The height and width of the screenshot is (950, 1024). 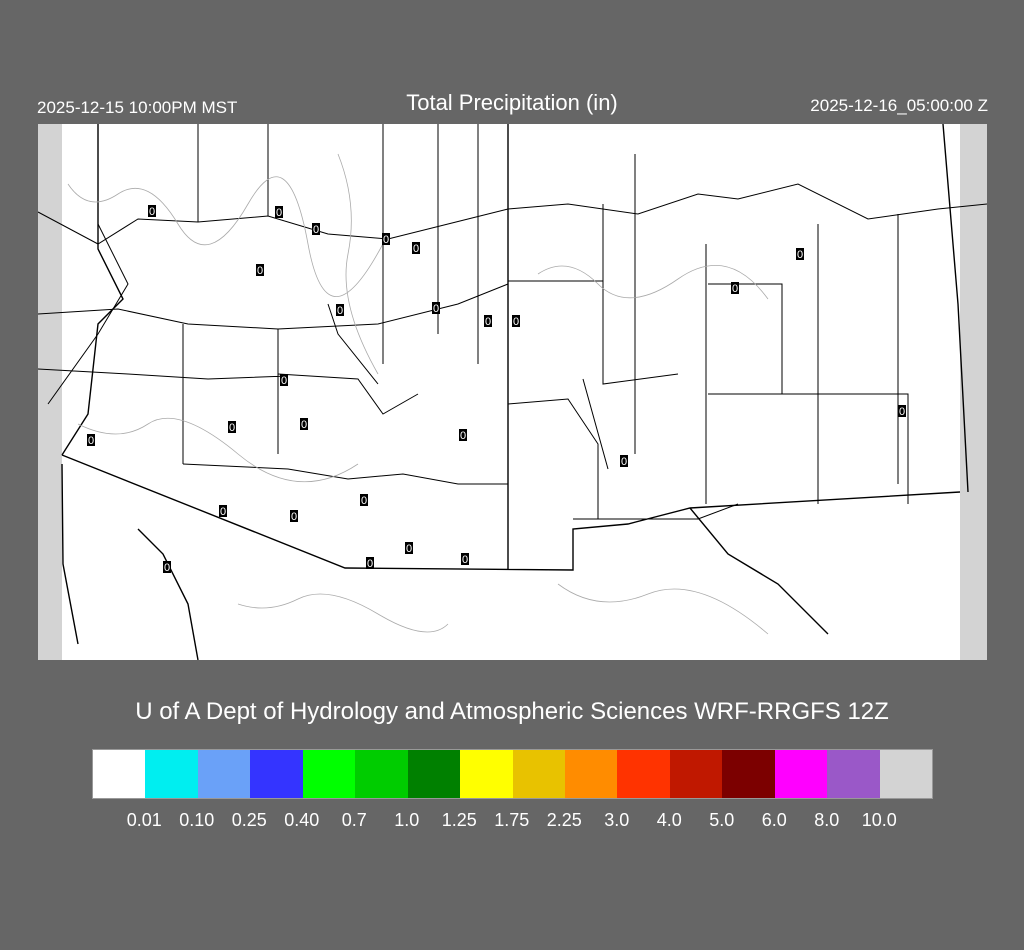 I want to click on valid-time-utc: 2025-12-16_05:00:00 Z, so click(x=899, y=105).